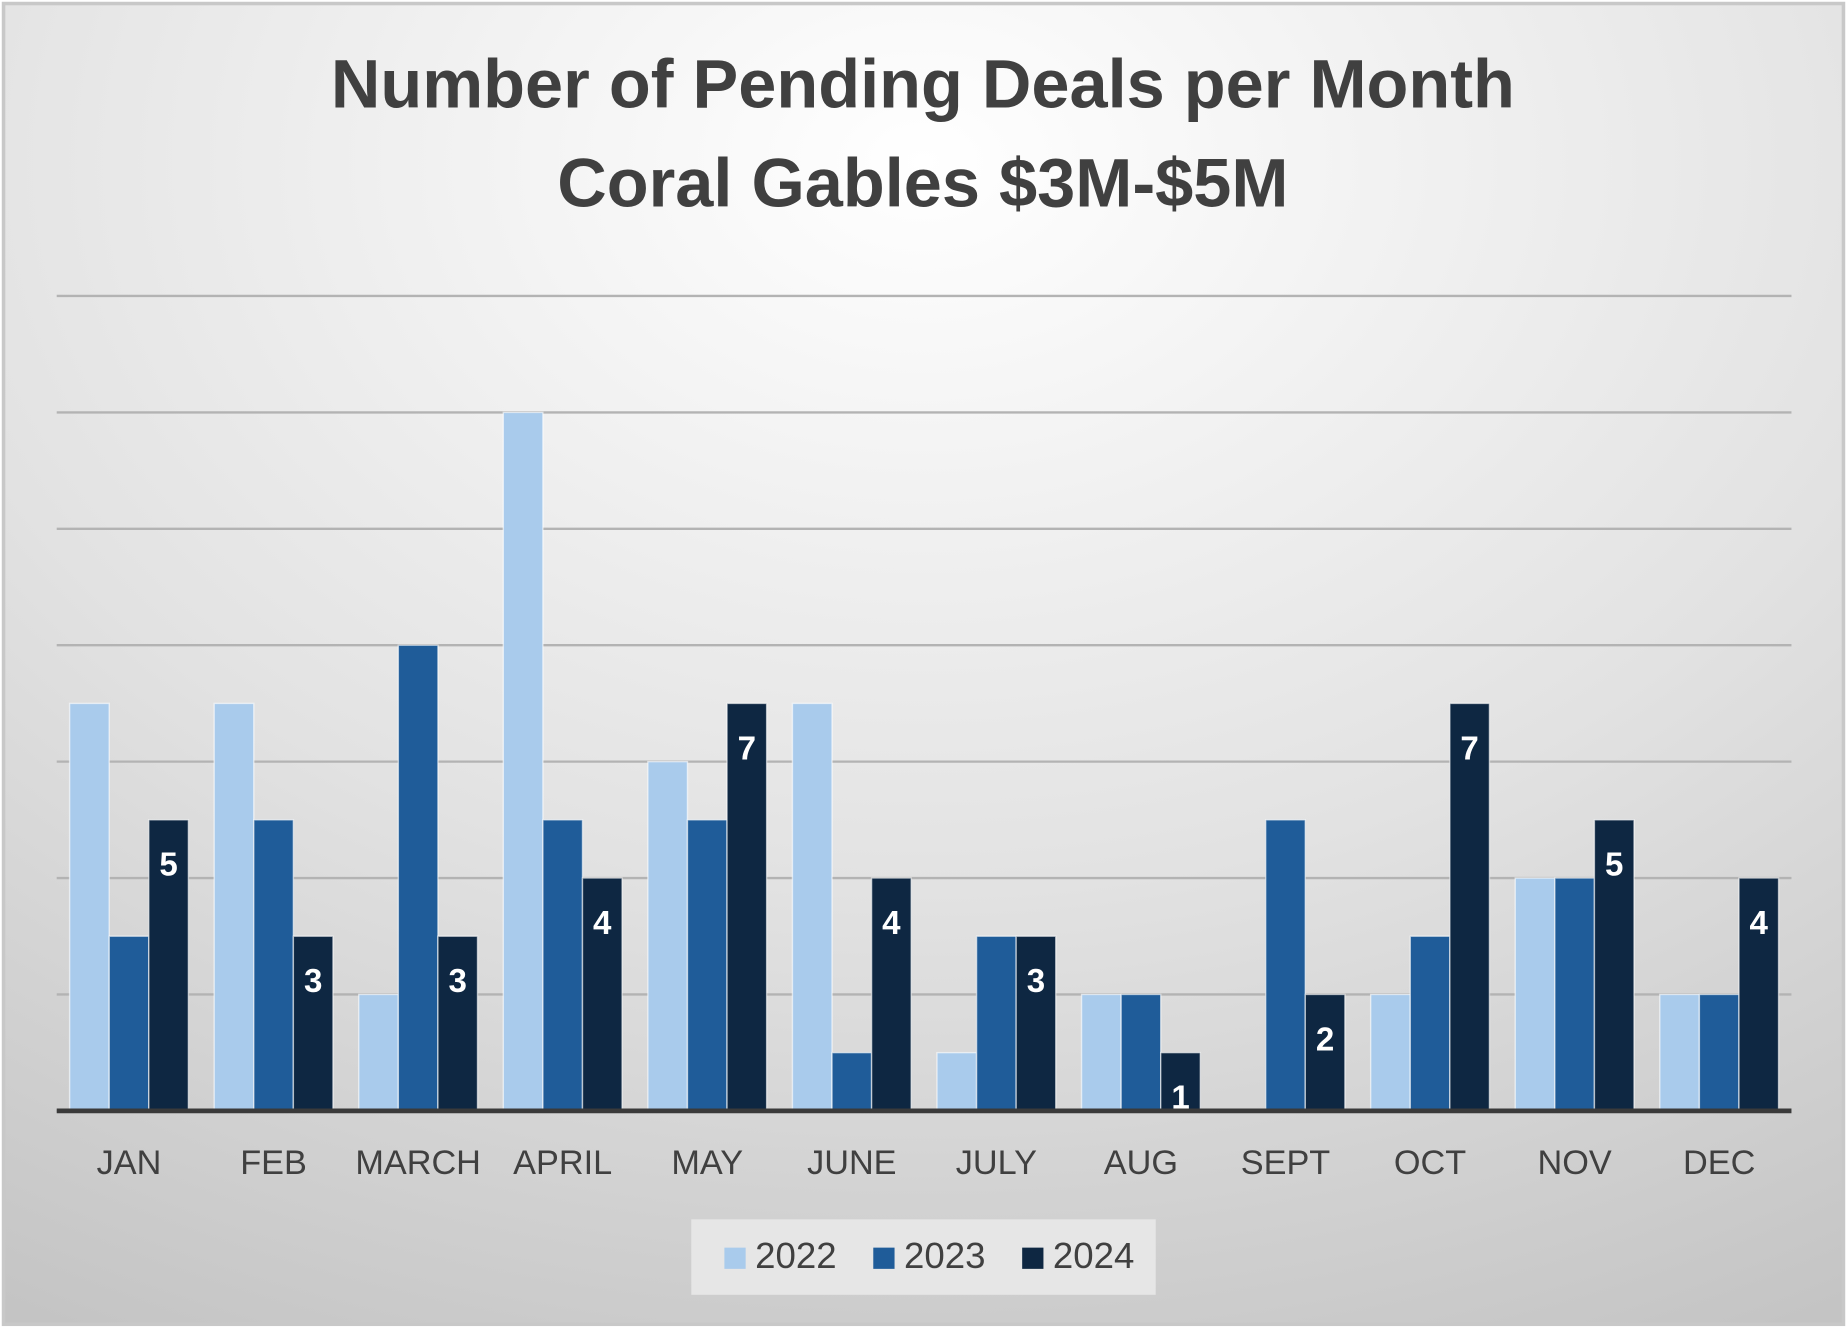 Image resolution: width=1847 pixels, height=1329 pixels. Describe the element at coordinates (1575, 1163) in the screenshot. I see `x-tick-label: NOV` at that location.